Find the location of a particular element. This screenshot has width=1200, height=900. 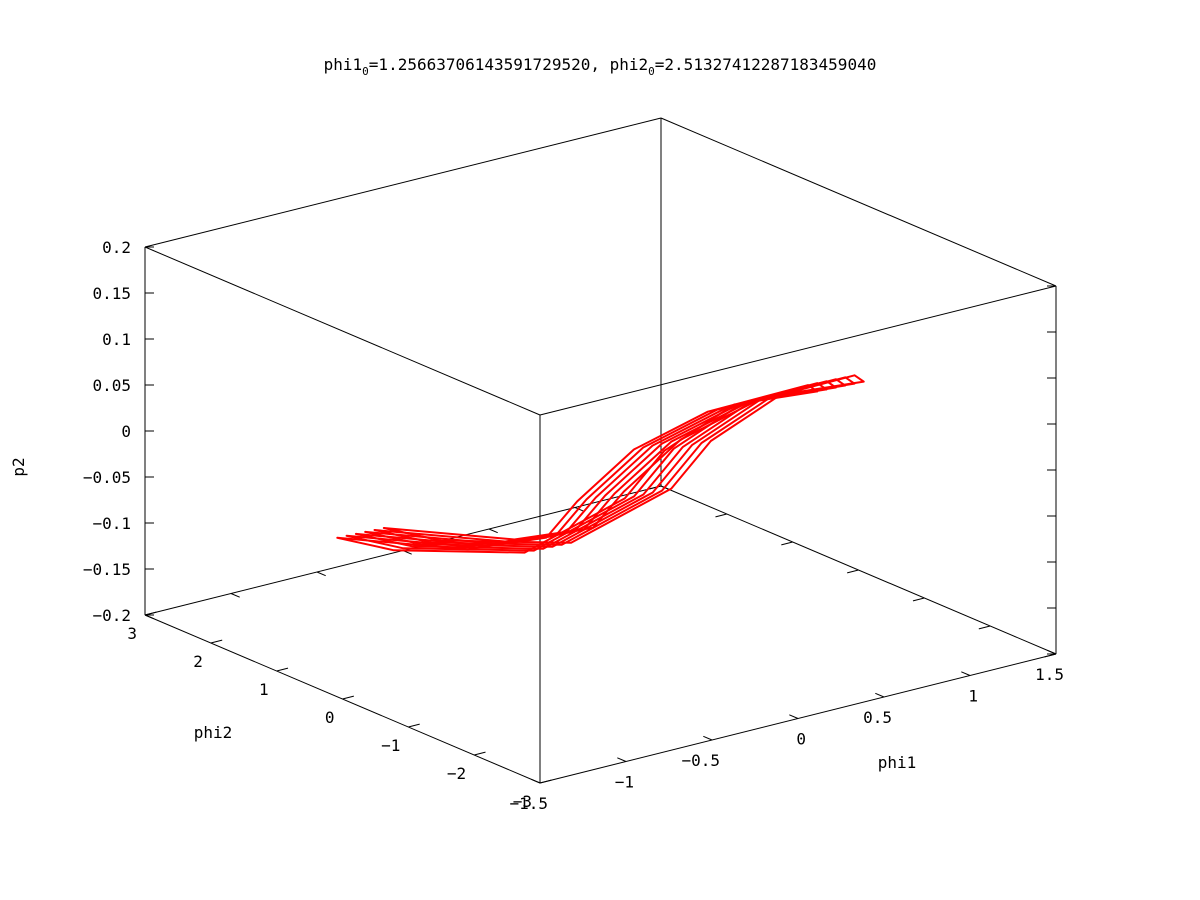

y-tick-label: 3 is located at coordinates (132, 633).